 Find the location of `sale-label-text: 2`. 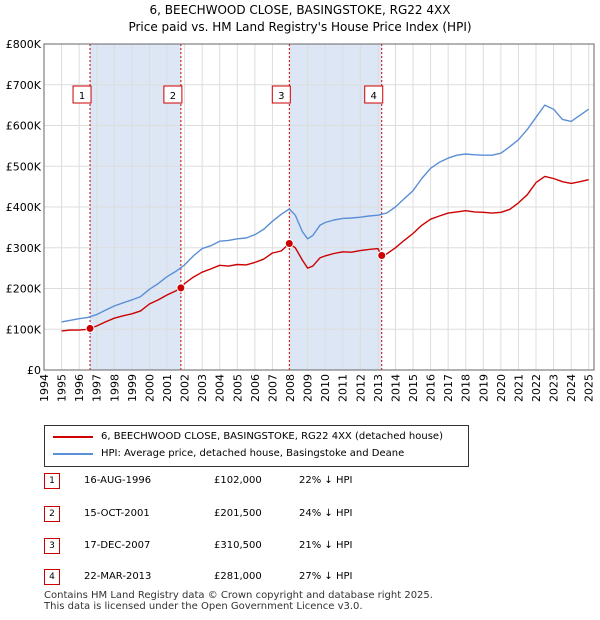

sale-label-text: 2 is located at coordinates (173, 96).